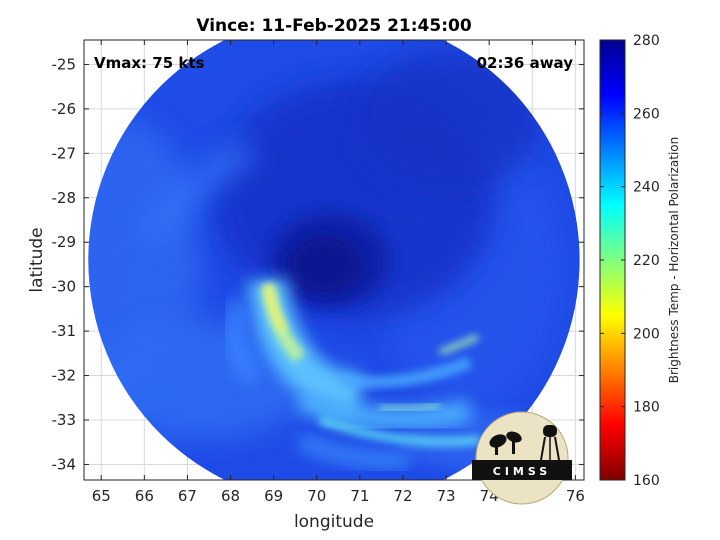  I want to click on y-tick-label: -30, so click(64, 287).